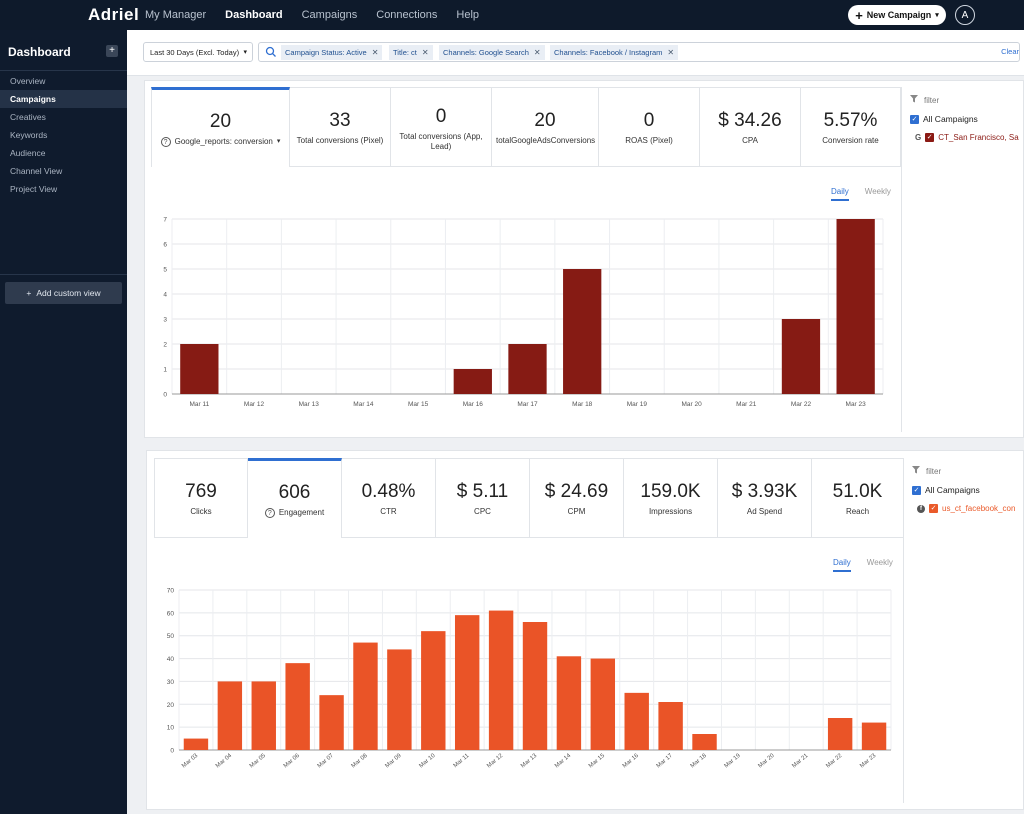 The width and height of the screenshot is (1024, 814). What do you see at coordinates (176, 15) in the screenshot?
I see `nav-my-manager: My Manager` at bounding box center [176, 15].